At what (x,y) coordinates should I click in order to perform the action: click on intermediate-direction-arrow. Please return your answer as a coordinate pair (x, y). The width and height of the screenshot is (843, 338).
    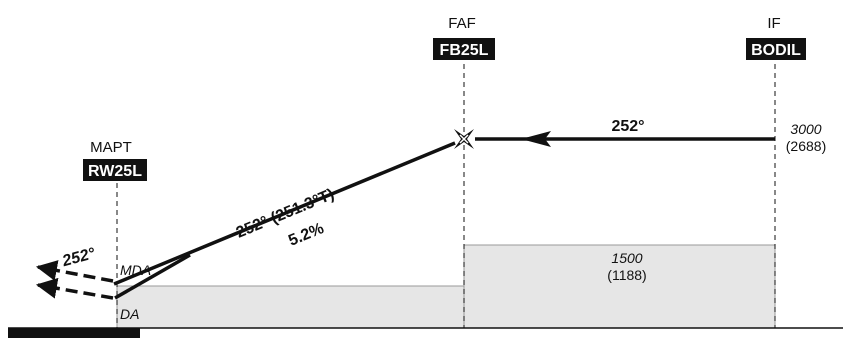
    Looking at the image, I should click on (536, 139).